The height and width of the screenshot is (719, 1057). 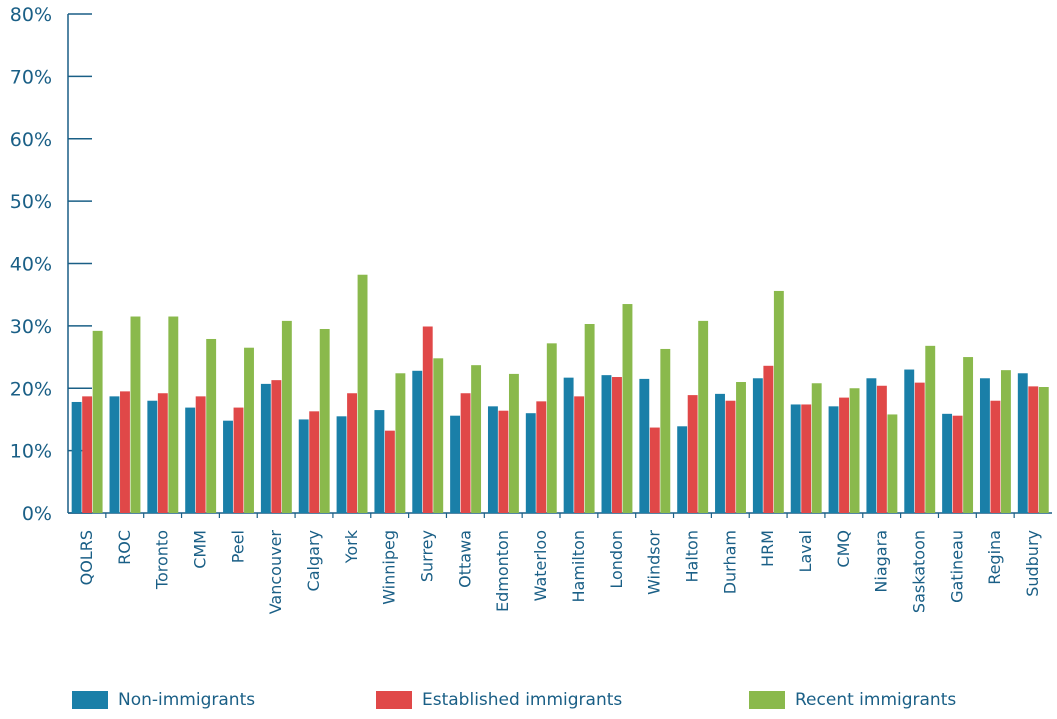 I want to click on bar-edmonton-non-immigrants, so click(x=492, y=459).